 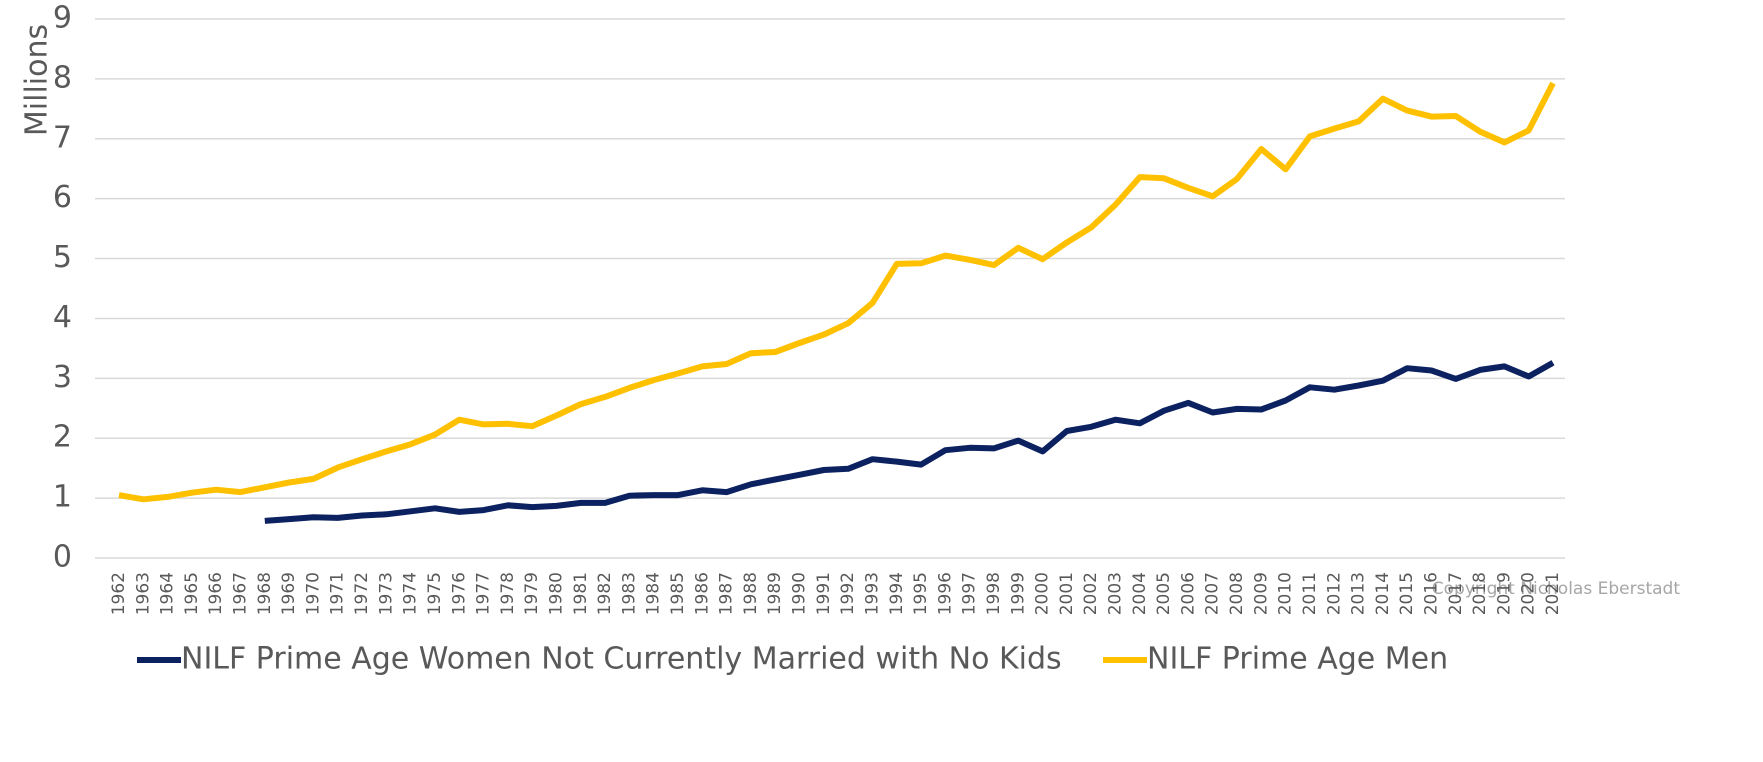 What do you see at coordinates (411, 593) in the screenshot?
I see `x-tick-label: 1974` at bounding box center [411, 593].